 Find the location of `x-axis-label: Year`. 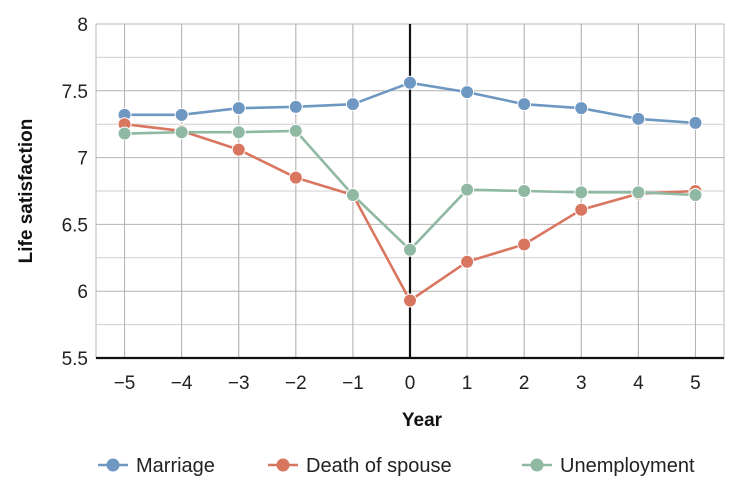

x-axis-label: Year is located at coordinates (422, 420).